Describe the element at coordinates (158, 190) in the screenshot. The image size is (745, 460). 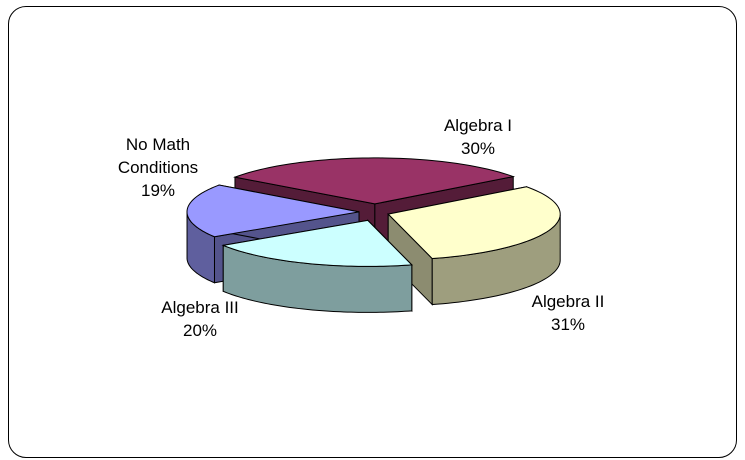
I see `data-label-percent: 19%` at that location.